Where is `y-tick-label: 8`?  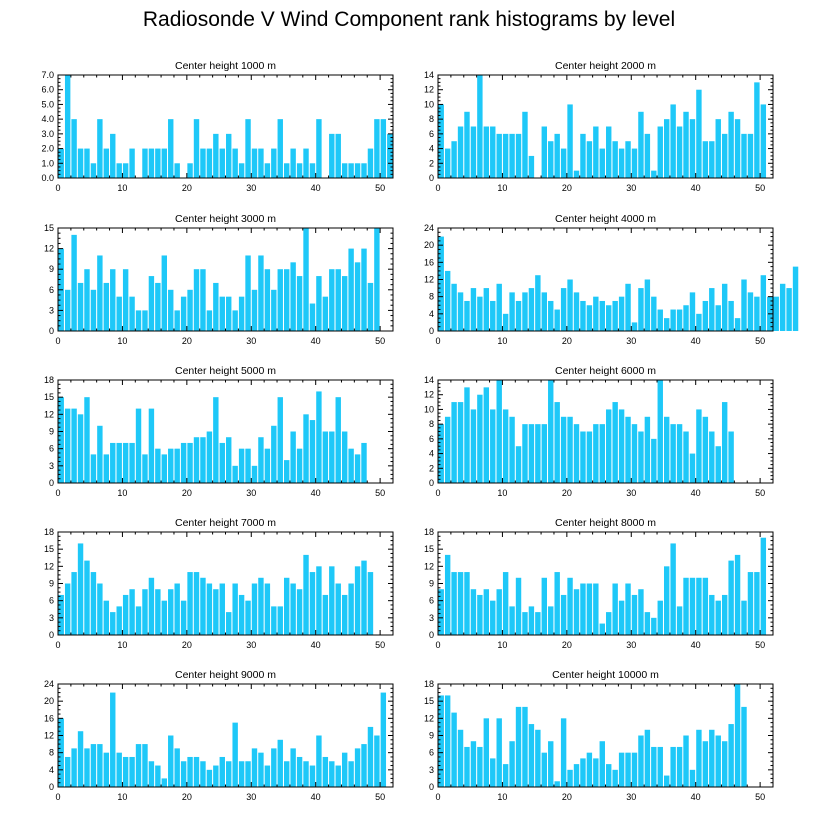 y-tick-label: 8 is located at coordinates (431, 424).